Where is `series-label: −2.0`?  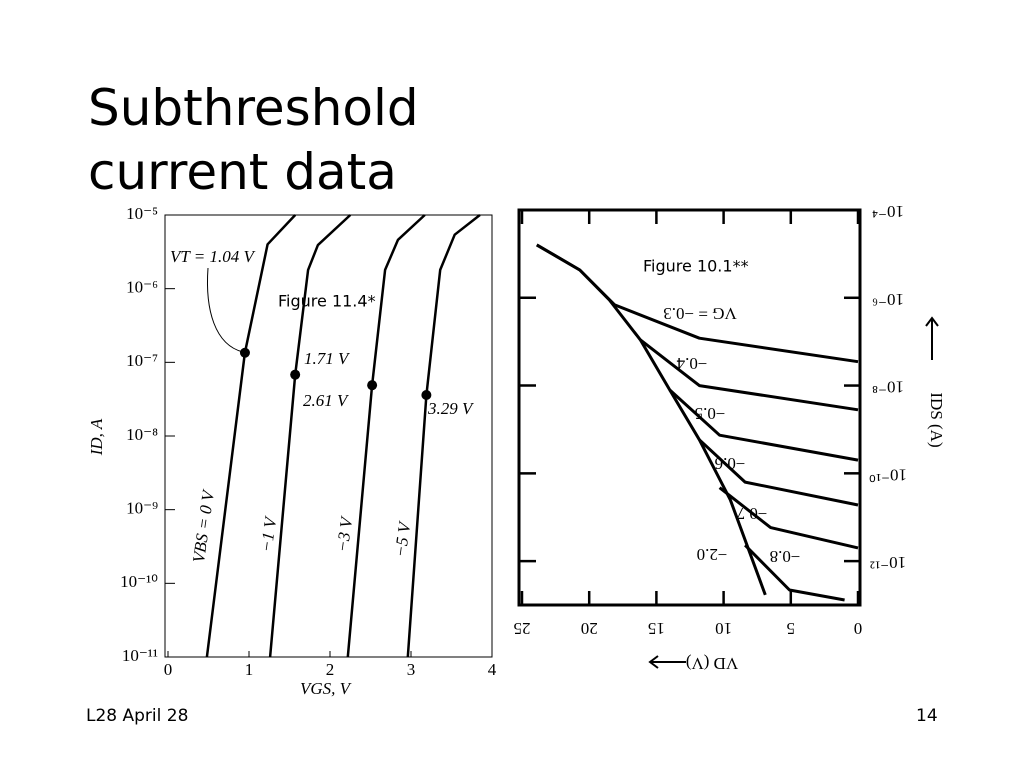
series-label: −2.0 is located at coordinates (712, 554).